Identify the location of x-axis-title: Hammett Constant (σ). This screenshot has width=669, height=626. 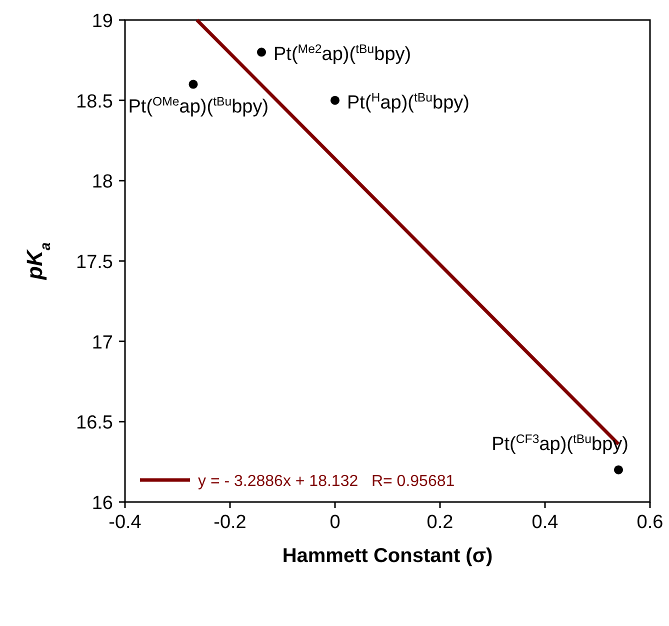
(387, 556).